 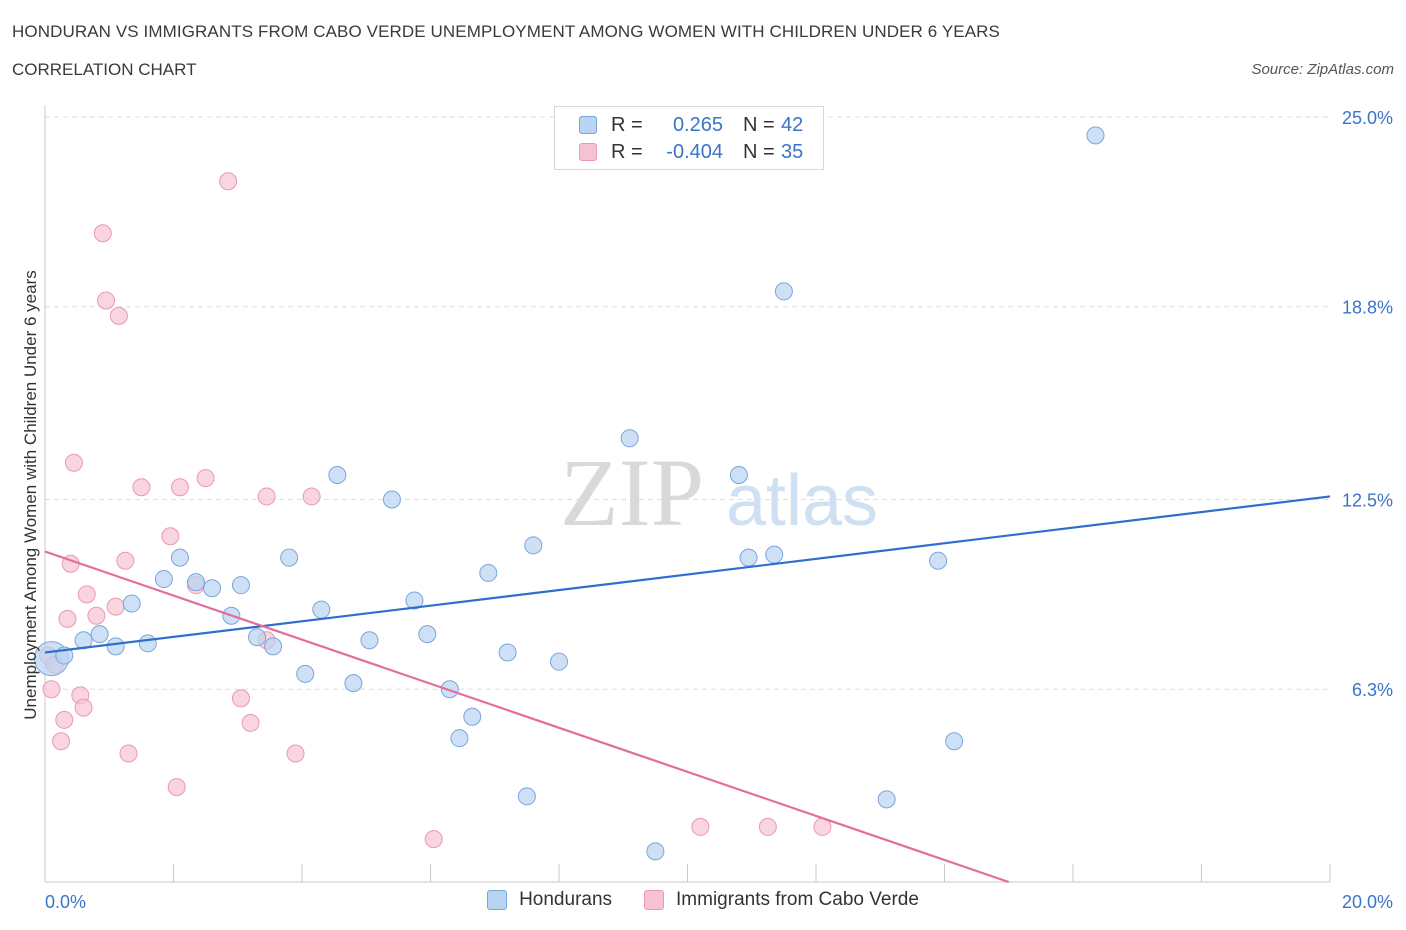 What do you see at coordinates (1367, 902) in the screenshot?
I see `x-tick-label: 20.0%` at bounding box center [1367, 902].